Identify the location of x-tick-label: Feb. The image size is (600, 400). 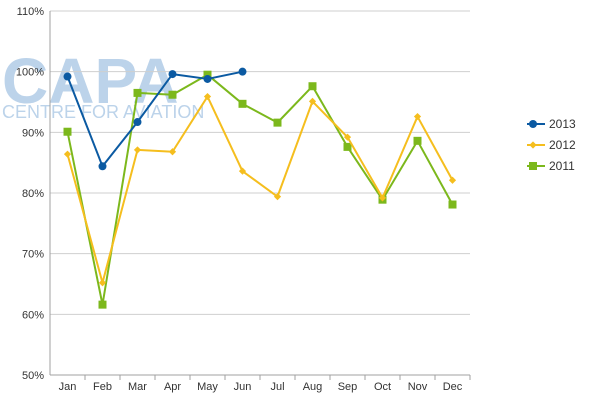
(102, 387).